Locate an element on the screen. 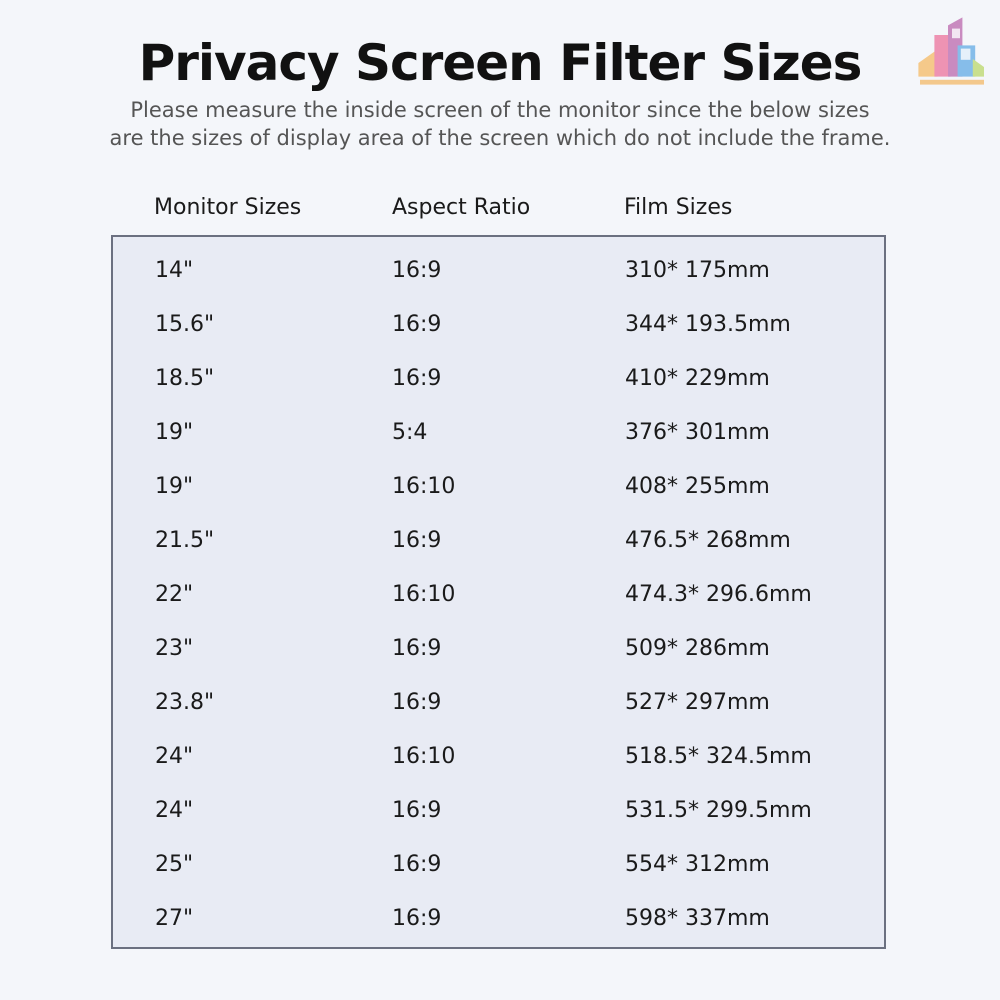 Image resolution: width=1000 pixels, height=1000 pixels. film-size: 531.5* 299.5mm is located at coordinates (718, 810).